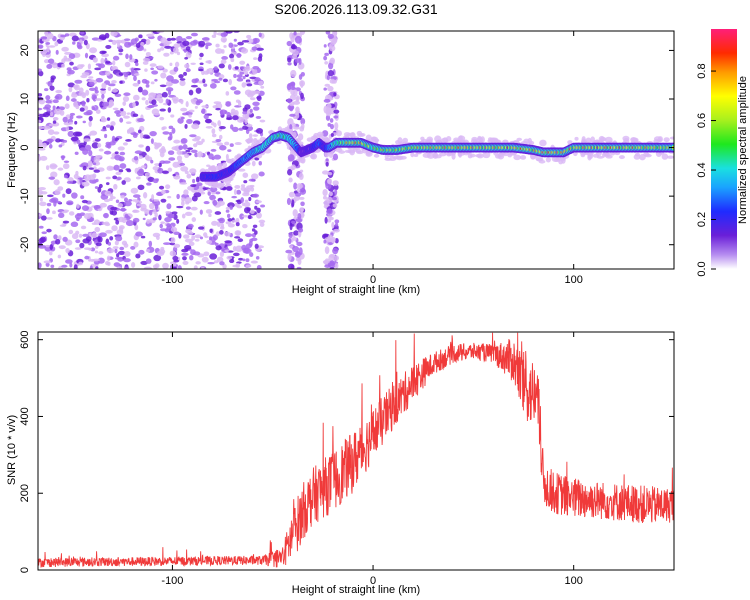  Describe the element at coordinates (25, 339) in the screenshot. I see `y-tick-label: 600` at that location.